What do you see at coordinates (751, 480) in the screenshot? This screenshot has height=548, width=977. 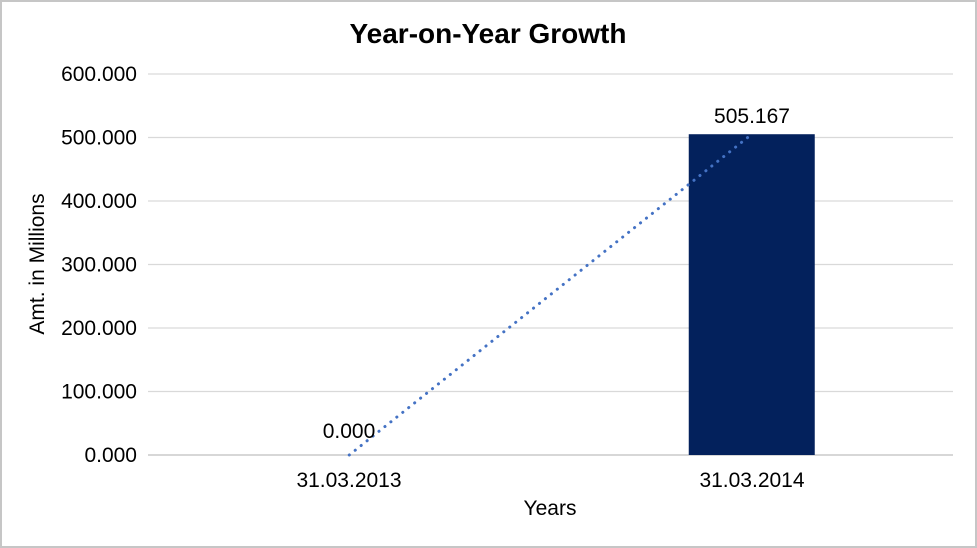 I see `x-category-label-2014: 31.03.2014` at bounding box center [751, 480].